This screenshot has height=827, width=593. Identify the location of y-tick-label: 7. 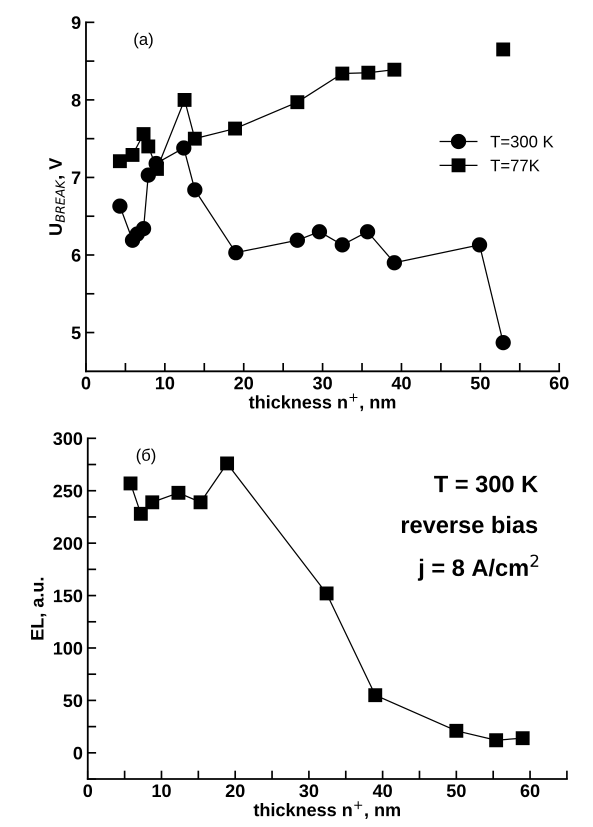
(76, 178).